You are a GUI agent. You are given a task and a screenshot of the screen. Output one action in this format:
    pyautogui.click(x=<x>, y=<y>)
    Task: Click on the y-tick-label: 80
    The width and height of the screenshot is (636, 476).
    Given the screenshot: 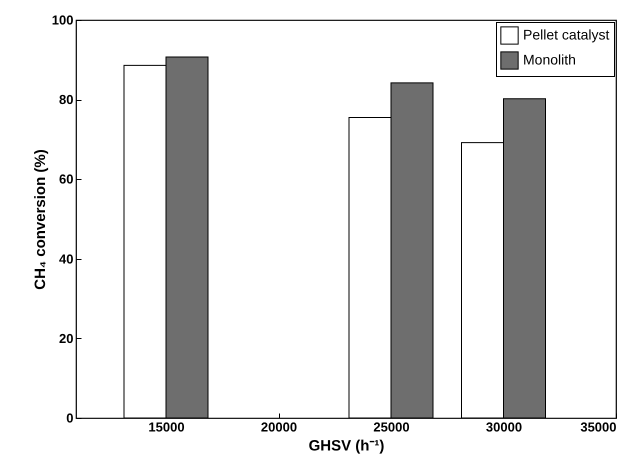 What is the action you would take?
    pyautogui.click(x=66, y=100)
    